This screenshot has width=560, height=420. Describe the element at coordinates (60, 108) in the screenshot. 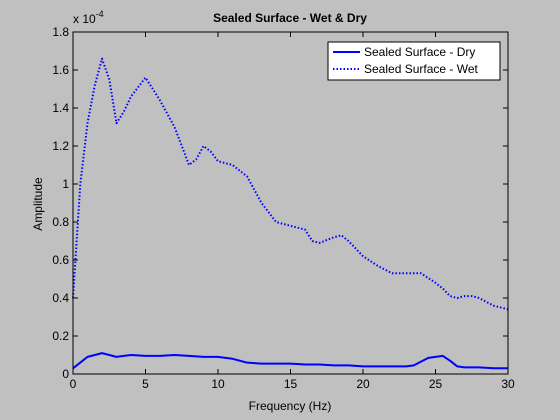

I see `y-tick-label: 1.4` at that location.